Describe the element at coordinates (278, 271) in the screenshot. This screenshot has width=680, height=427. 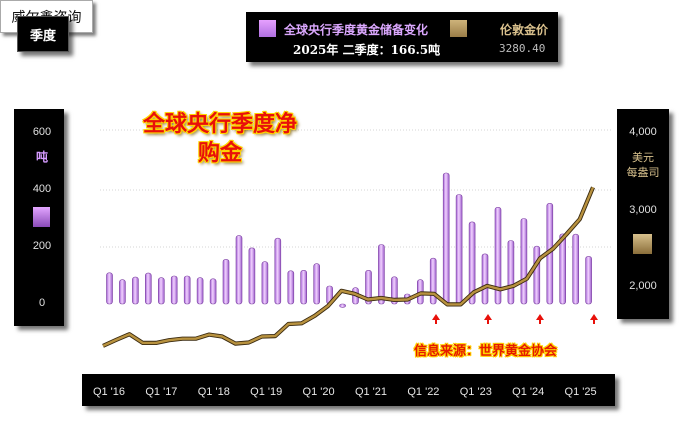
I see `bar-2019Q2` at that location.